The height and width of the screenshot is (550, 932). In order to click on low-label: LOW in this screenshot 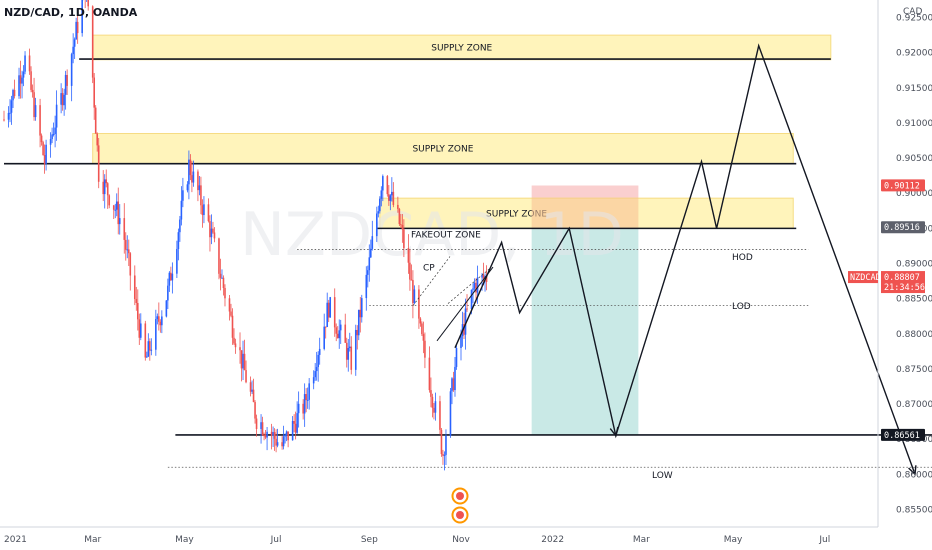, I will do `click(662, 476)`.